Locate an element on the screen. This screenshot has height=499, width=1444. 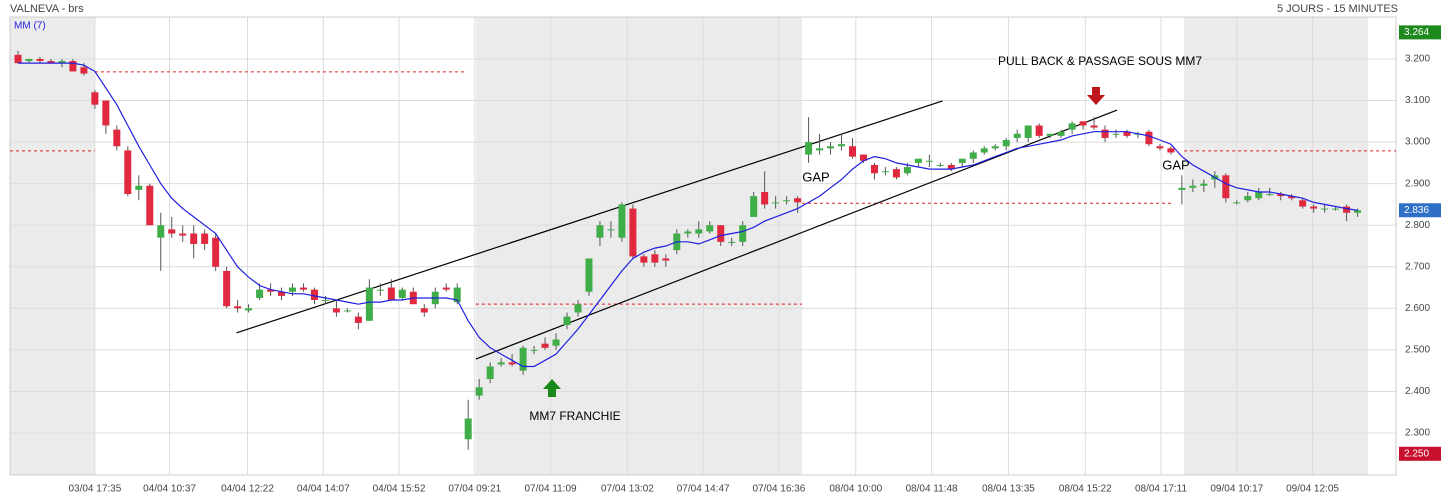
x-tick-label: 08/04 13:35 is located at coordinates (1008, 489).